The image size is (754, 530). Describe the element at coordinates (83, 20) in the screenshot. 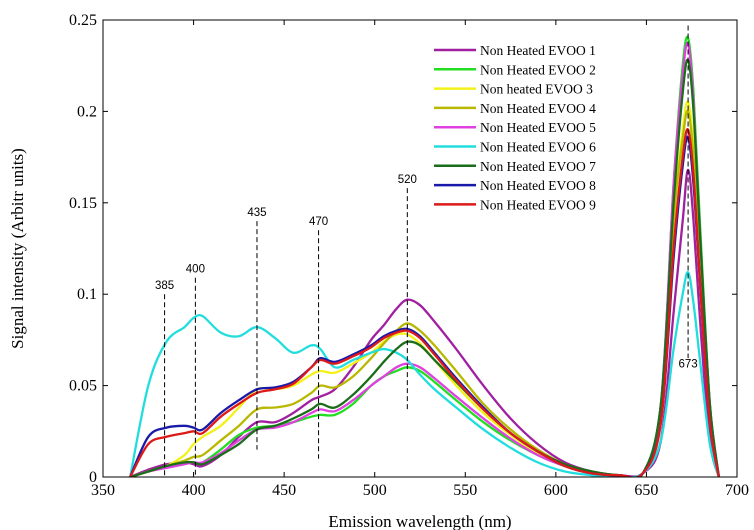

I see `y-tick-label: 0.25` at that location.